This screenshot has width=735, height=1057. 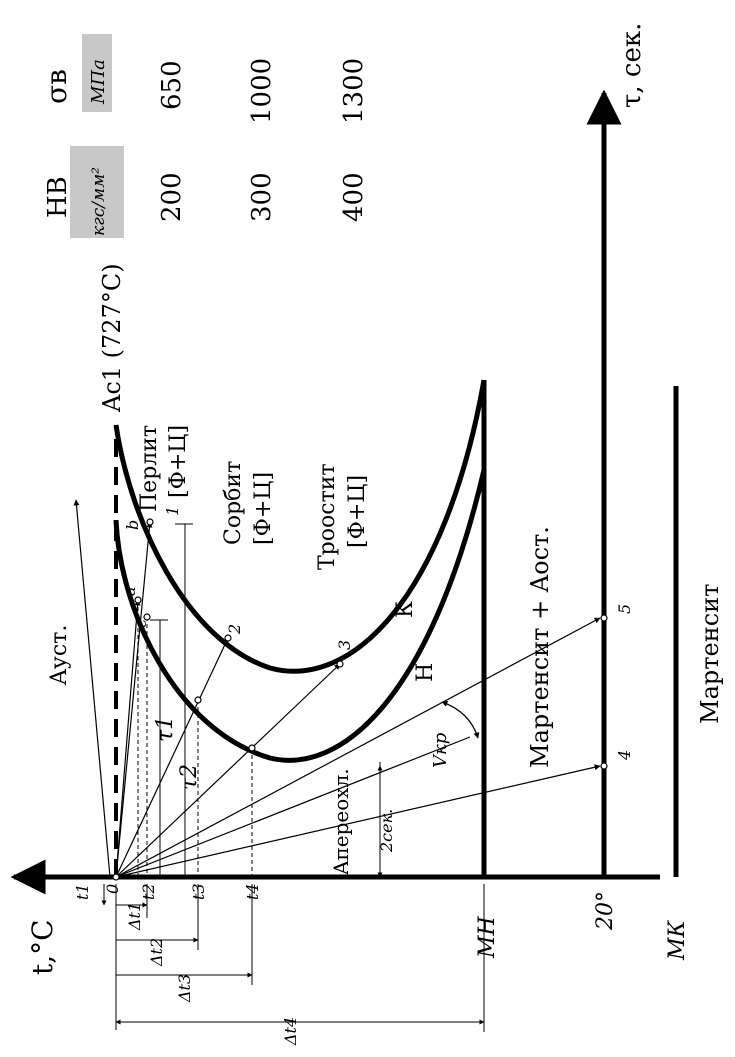 I want to click on delta-t3-label: Δt3, so click(x=184, y=988).